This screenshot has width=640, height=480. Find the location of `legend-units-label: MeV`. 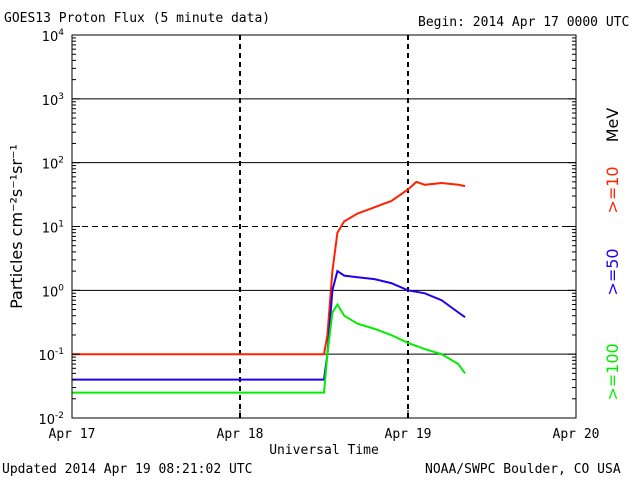

legend-units-label: MeV is located at coordinates (612, 125).